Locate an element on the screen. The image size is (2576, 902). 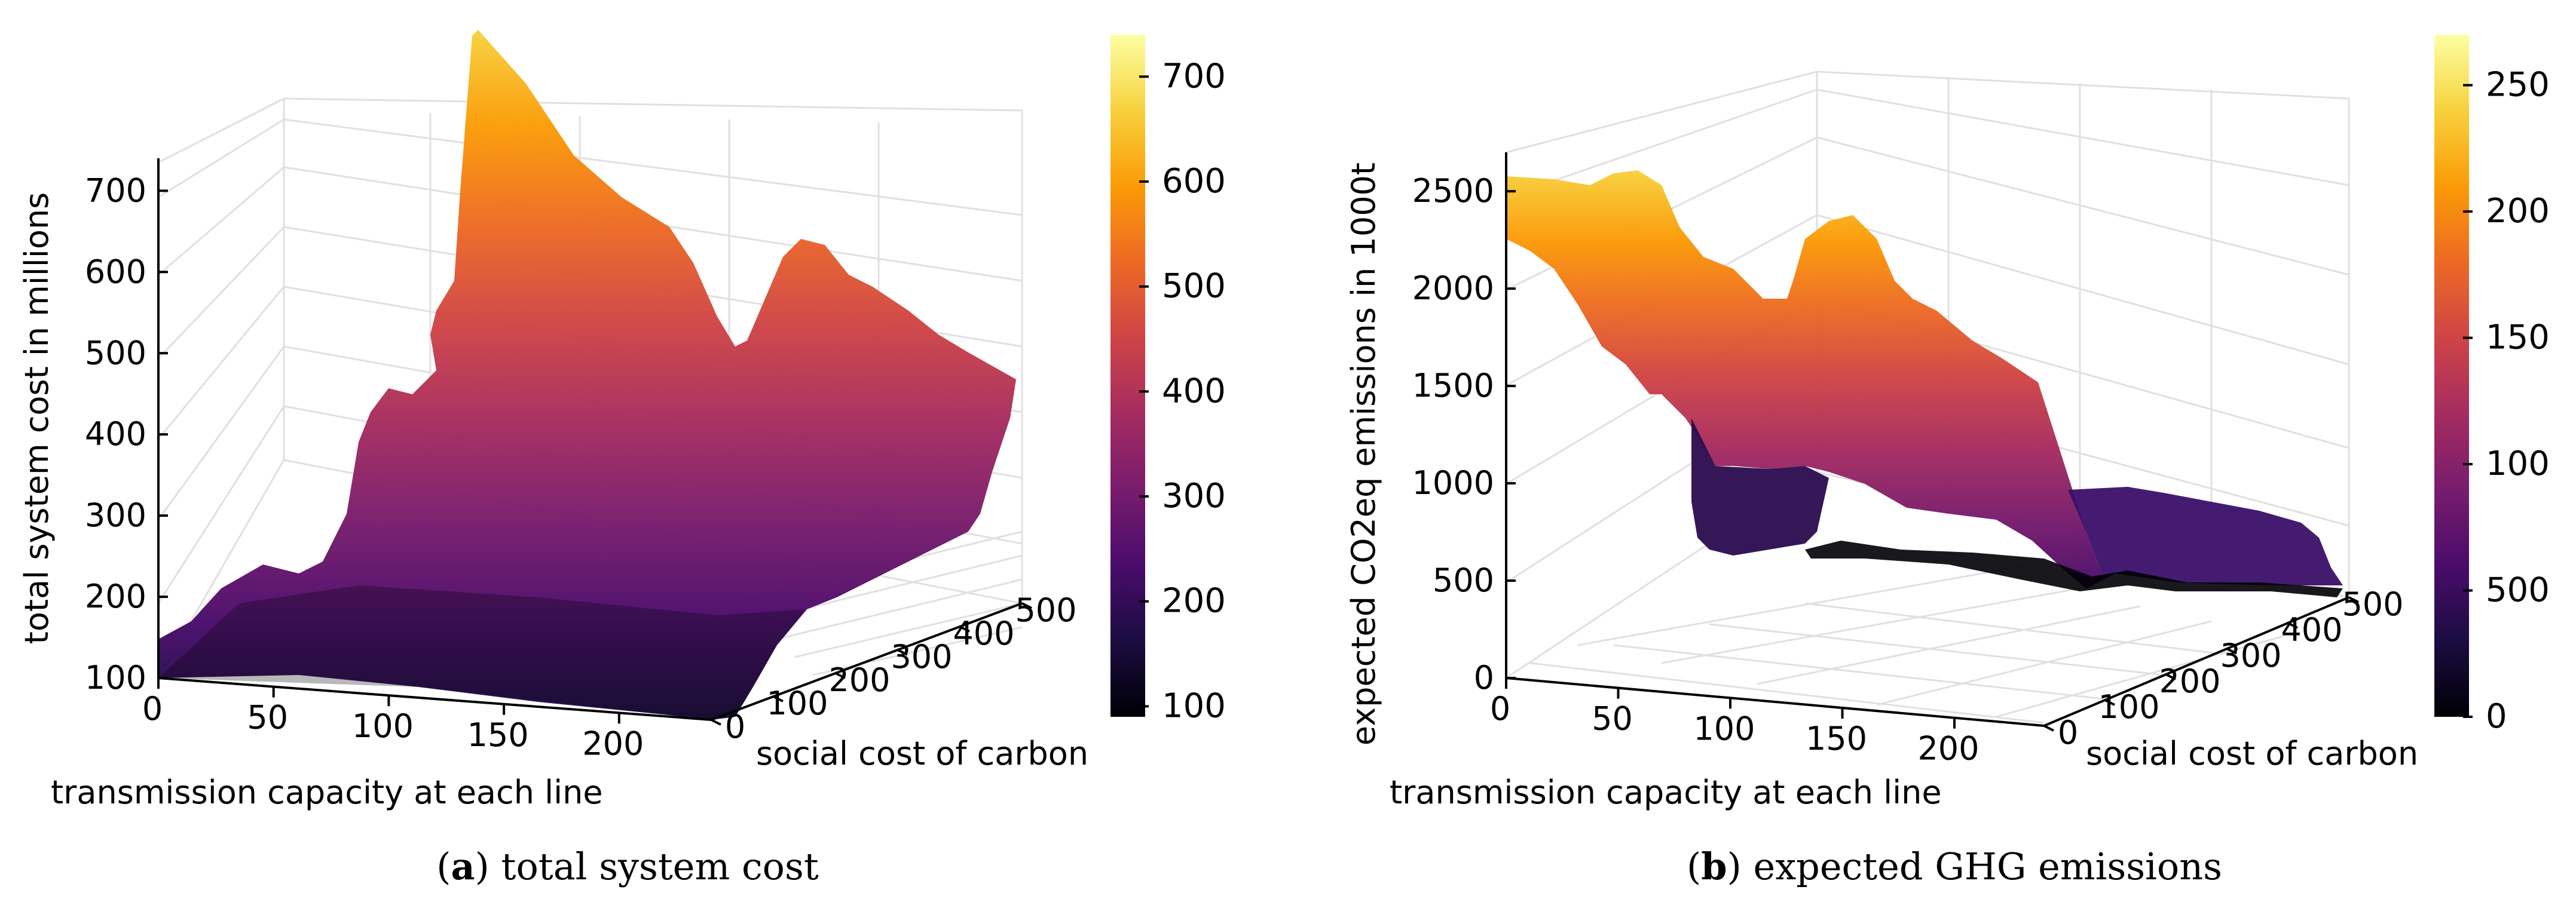
panel-b-surface-low is located at coordinates (1760, 487).